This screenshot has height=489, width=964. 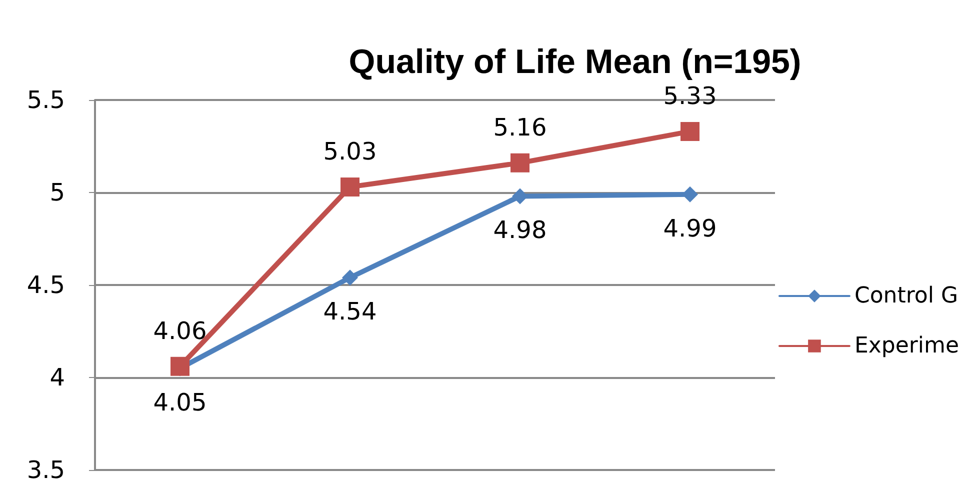 What do you see at coordinates (350, 151) in the screenshot?
I see `data-label: 5.03` at bounding box center [350, 151].